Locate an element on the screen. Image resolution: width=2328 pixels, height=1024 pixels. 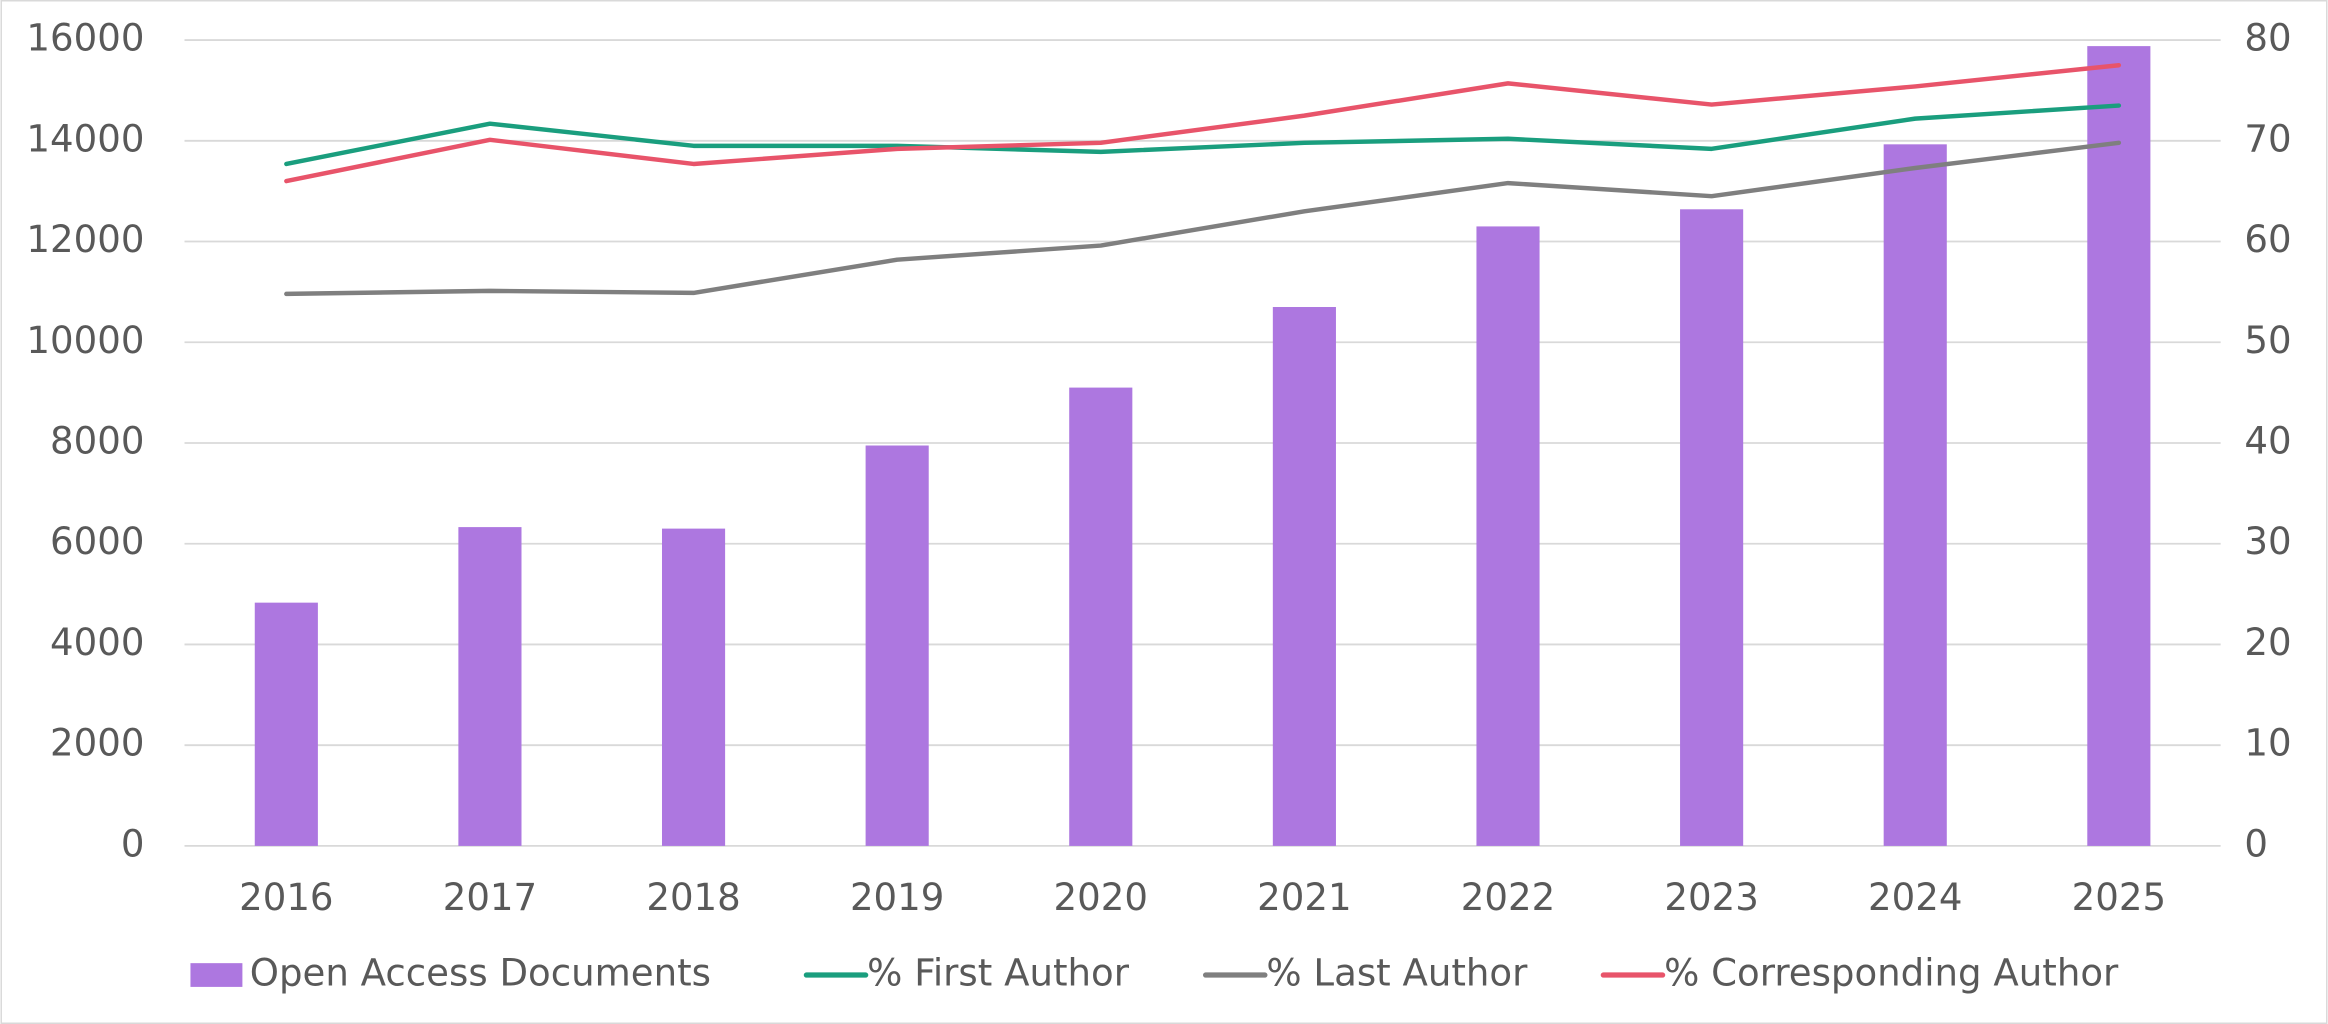
y-tick-label: 16000 is located at coordinates (85, 38).